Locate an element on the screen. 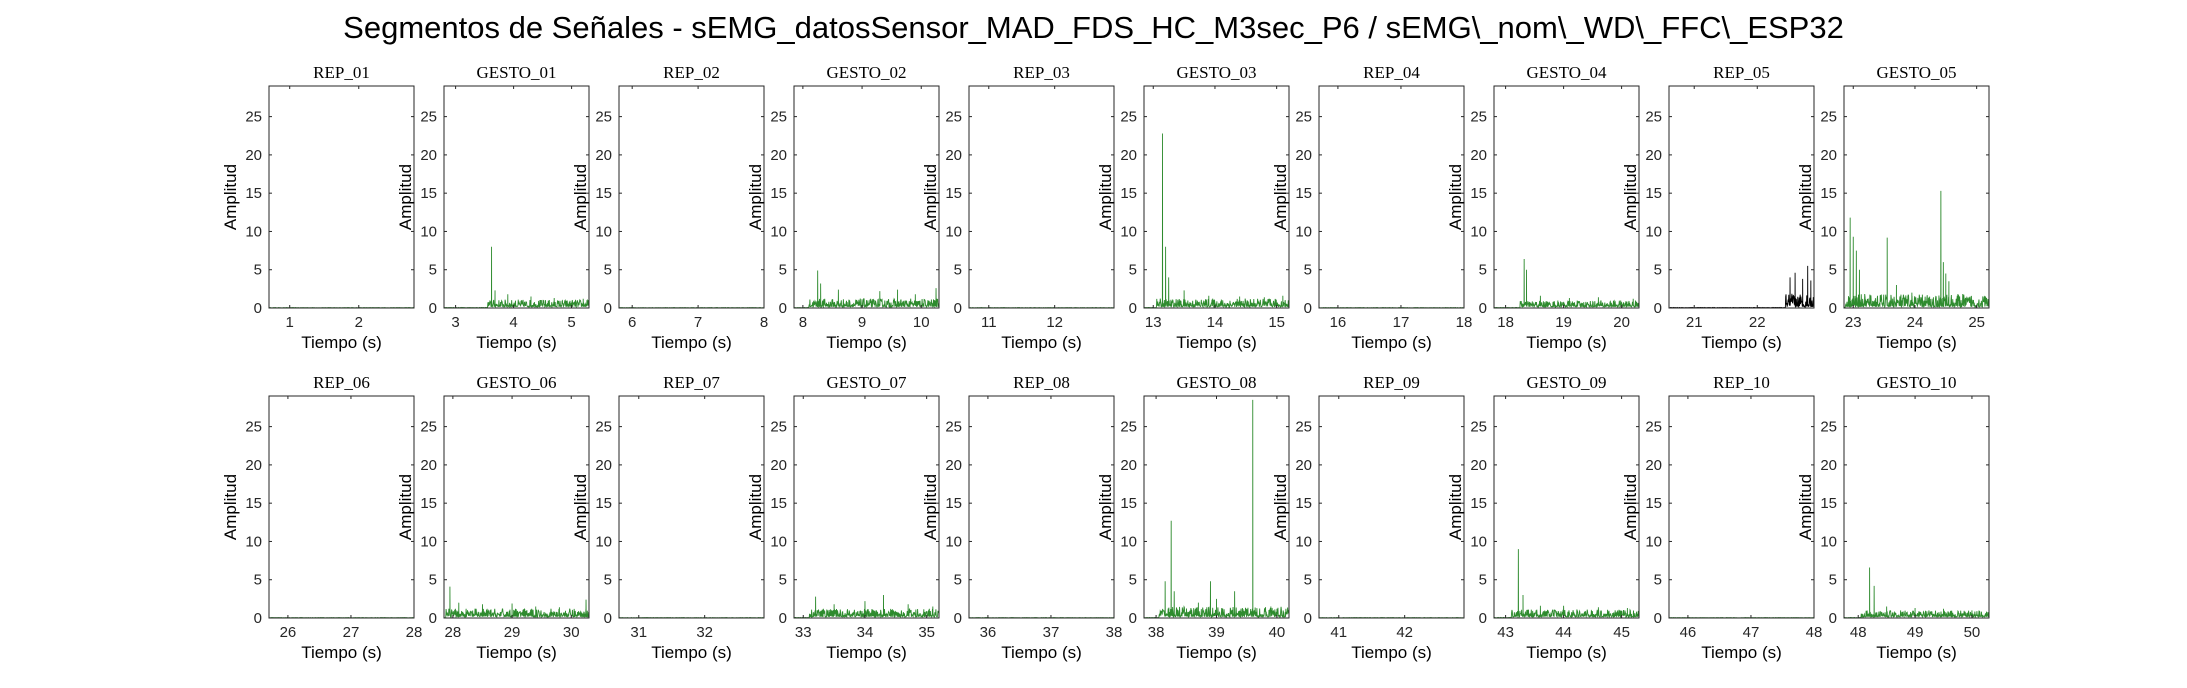 This screenshot has height=688, width=2187. x-tick-label: 46 is located at coordinates (1688, 632).